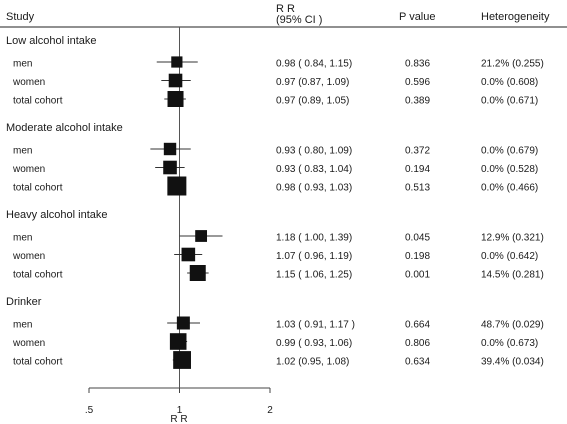 Image resolution: width=567 pixels, height=424 pixels. I want to click on rr-ci-value: 0.98 ( 0.84, 1.15), so click(314, 64).